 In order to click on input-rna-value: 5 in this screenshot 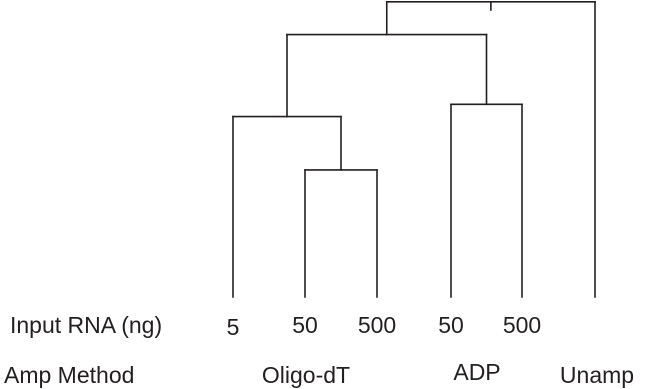, I will do `click(233, 327)`.